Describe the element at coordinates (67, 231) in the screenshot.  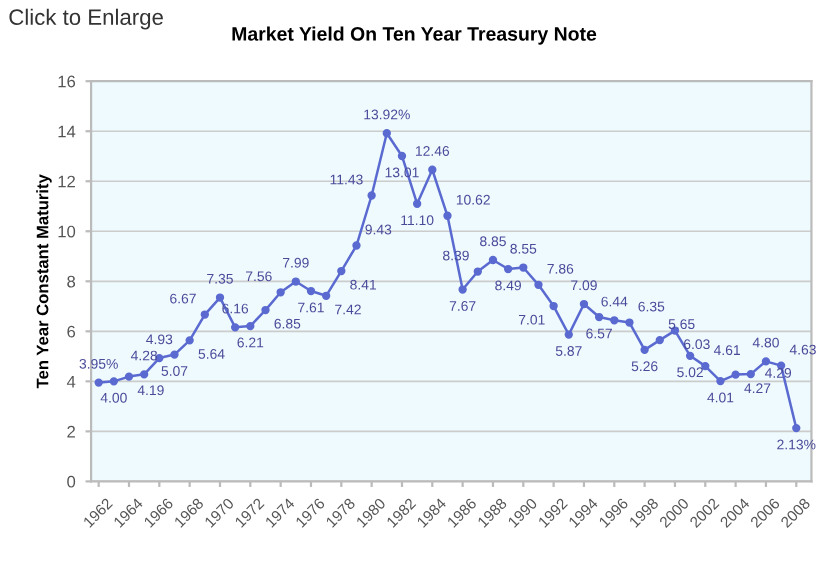
I see `y-tick-label: 10` at that location.